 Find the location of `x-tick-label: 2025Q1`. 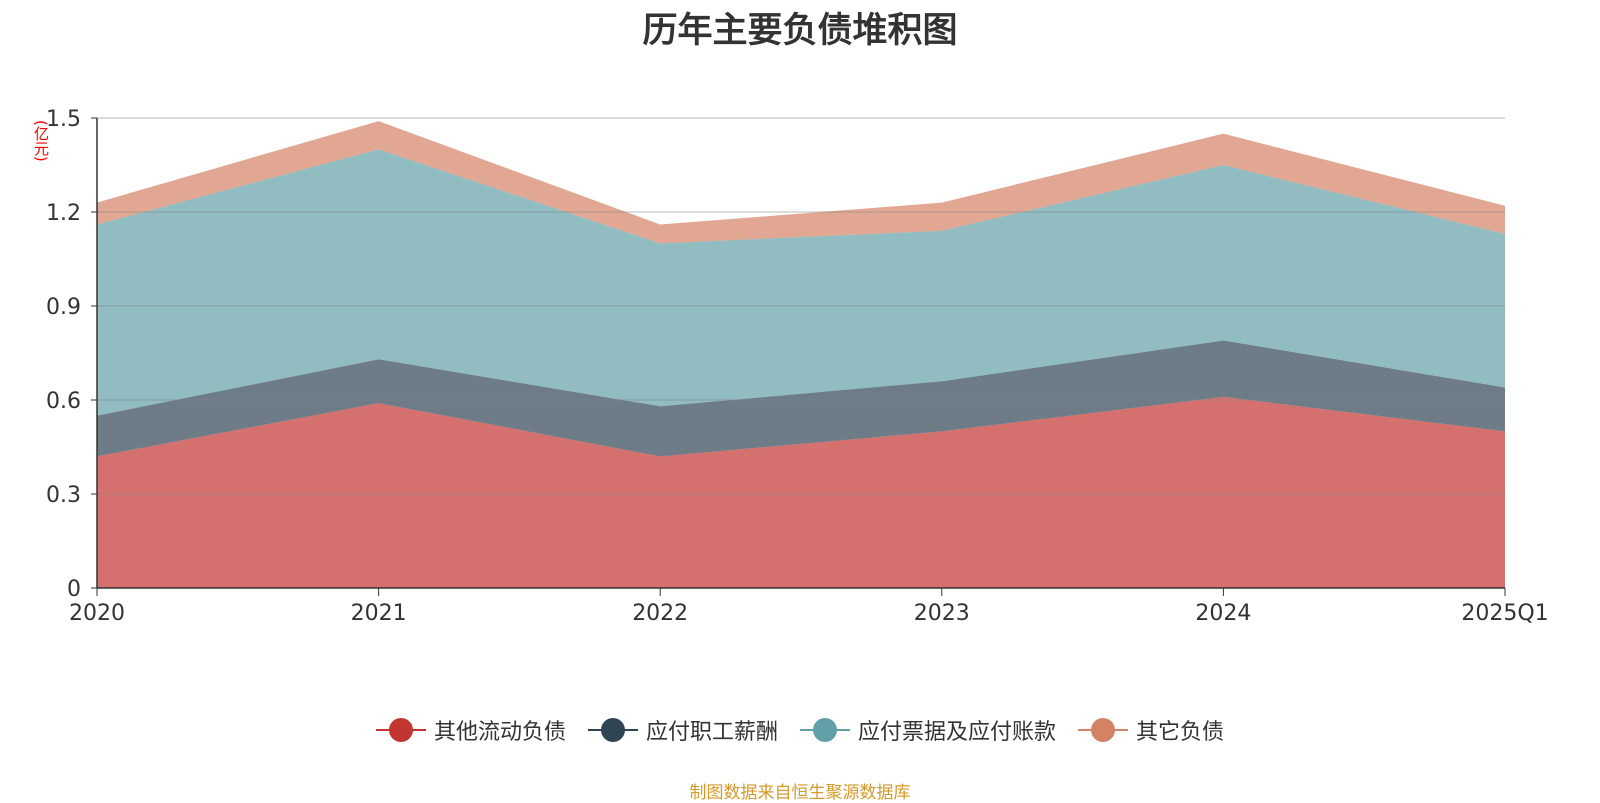

x-tick-label: 2025Q1 is located at coordinates (1504, 613).